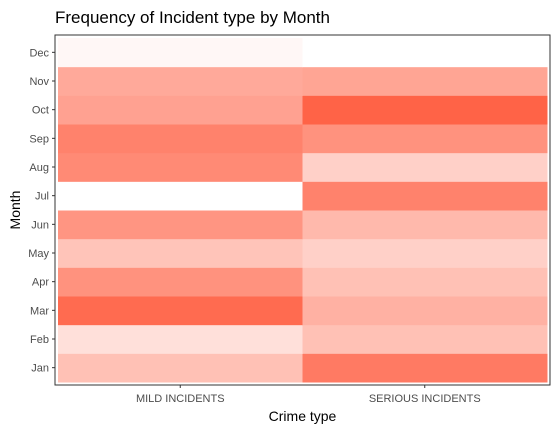 Image resolution: width=557 pixels, height=430 pixels. What do you see at coordinates (425, 52) in the screenshot?
I see `heatmap-cell-dec-serious` at bounding box center [425, 52].